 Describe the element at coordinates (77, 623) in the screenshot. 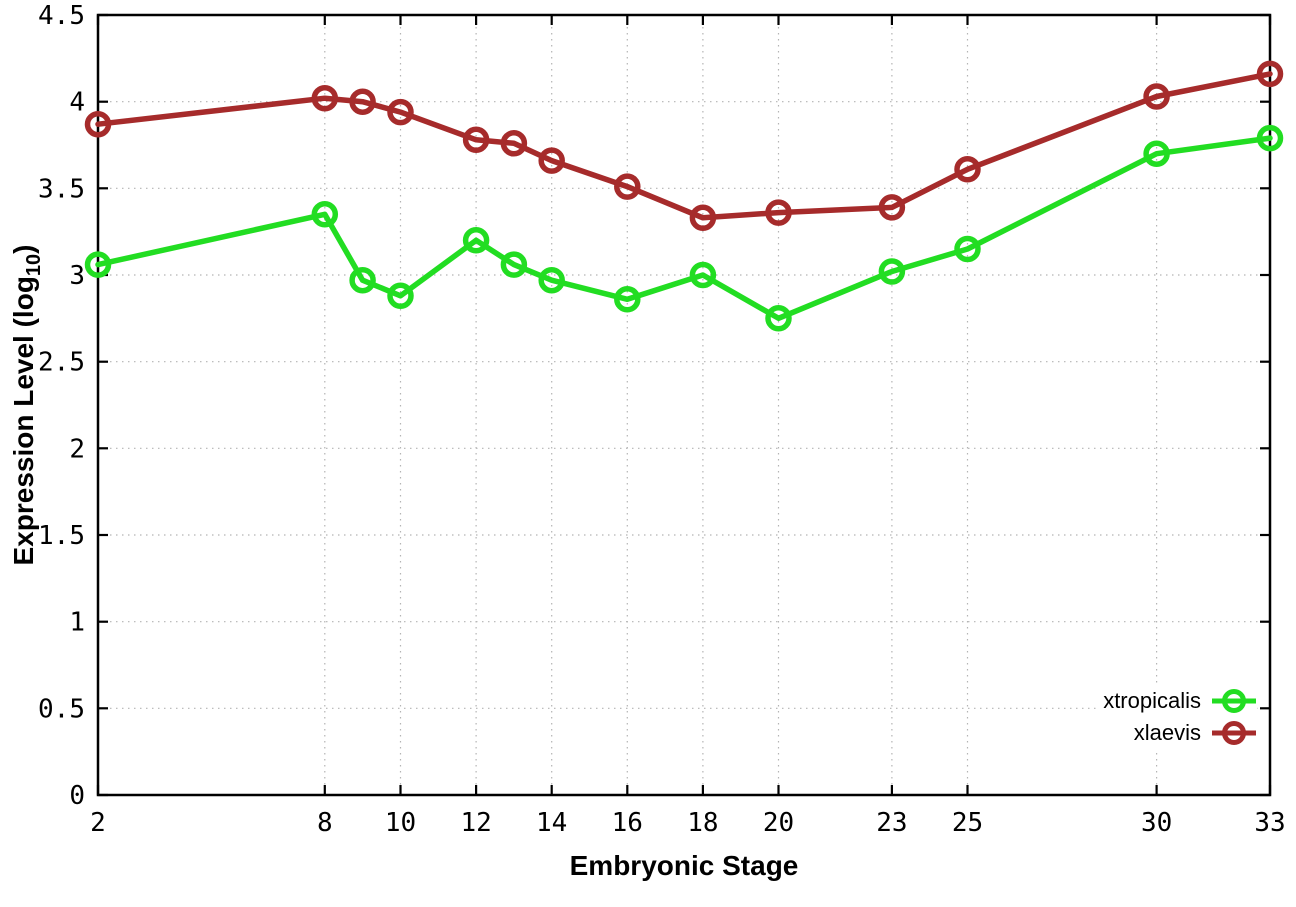

I see `y-tick-label: 1` at that location.